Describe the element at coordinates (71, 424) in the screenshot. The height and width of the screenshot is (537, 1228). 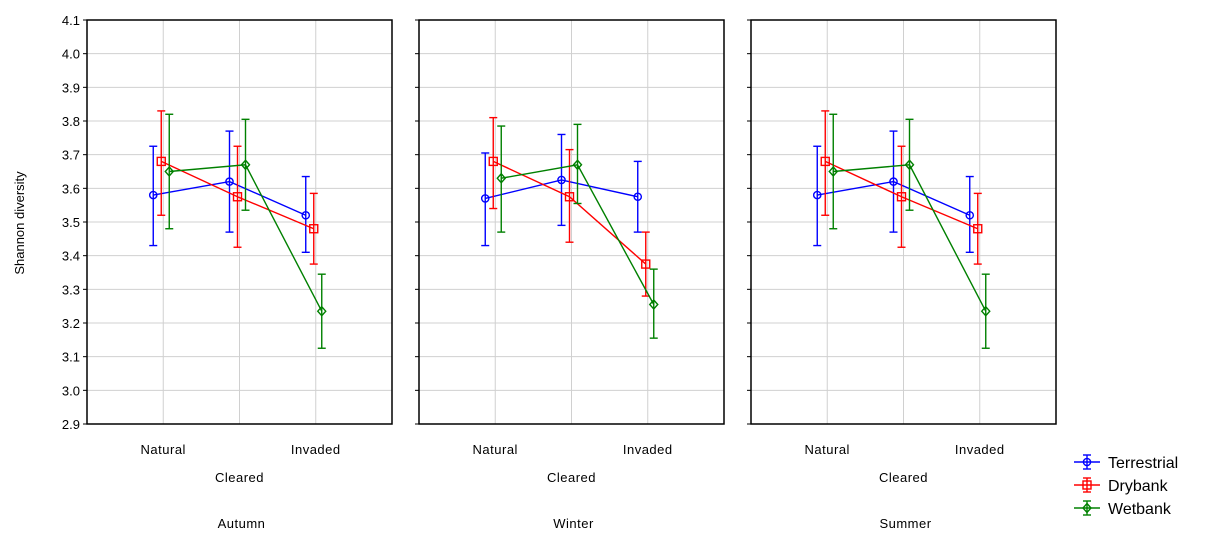
I see `y-tick-label: 2.9` at that location.